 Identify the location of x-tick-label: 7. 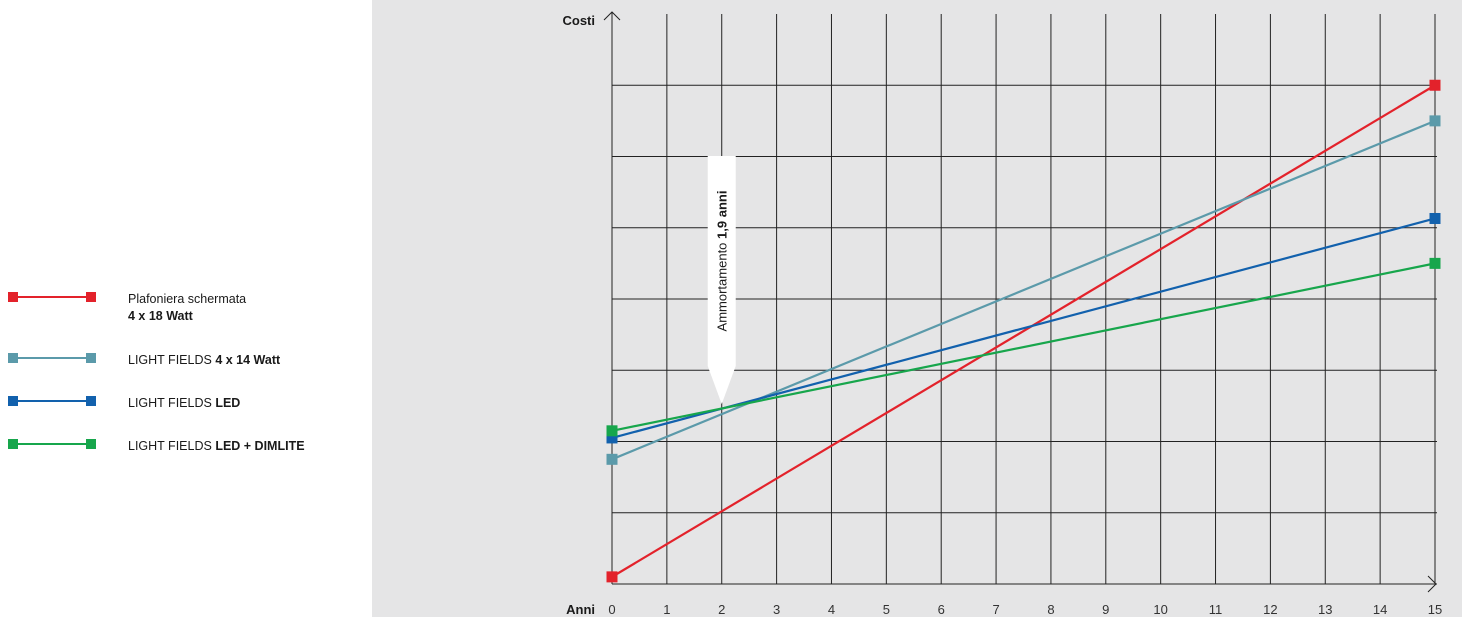
(995, 609).